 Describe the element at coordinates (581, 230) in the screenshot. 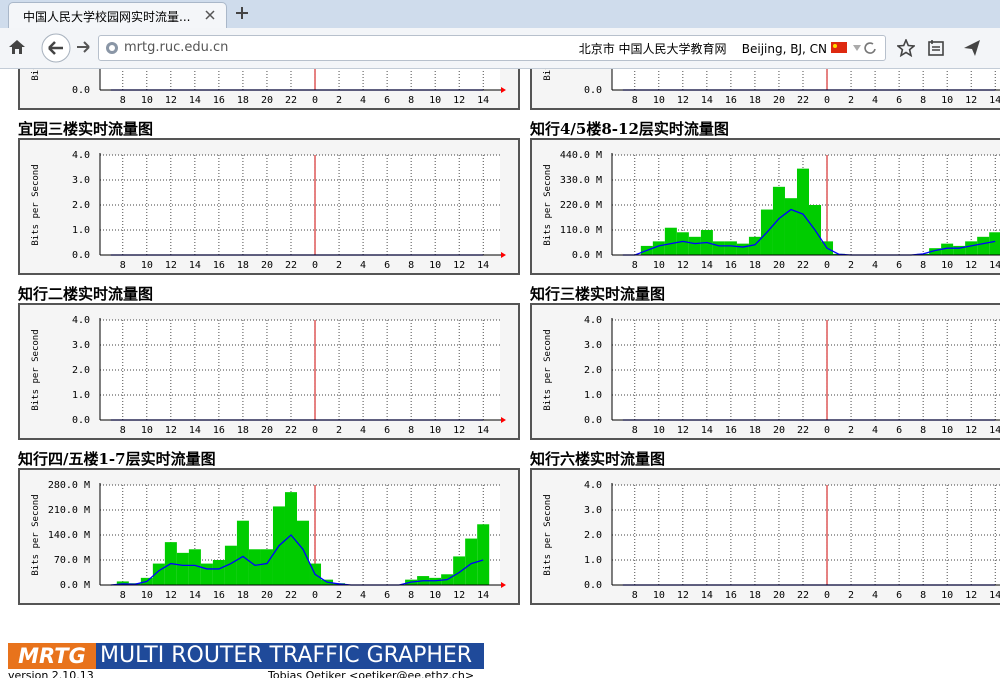

I see `y-tick-label: 110.0 M` at that location.